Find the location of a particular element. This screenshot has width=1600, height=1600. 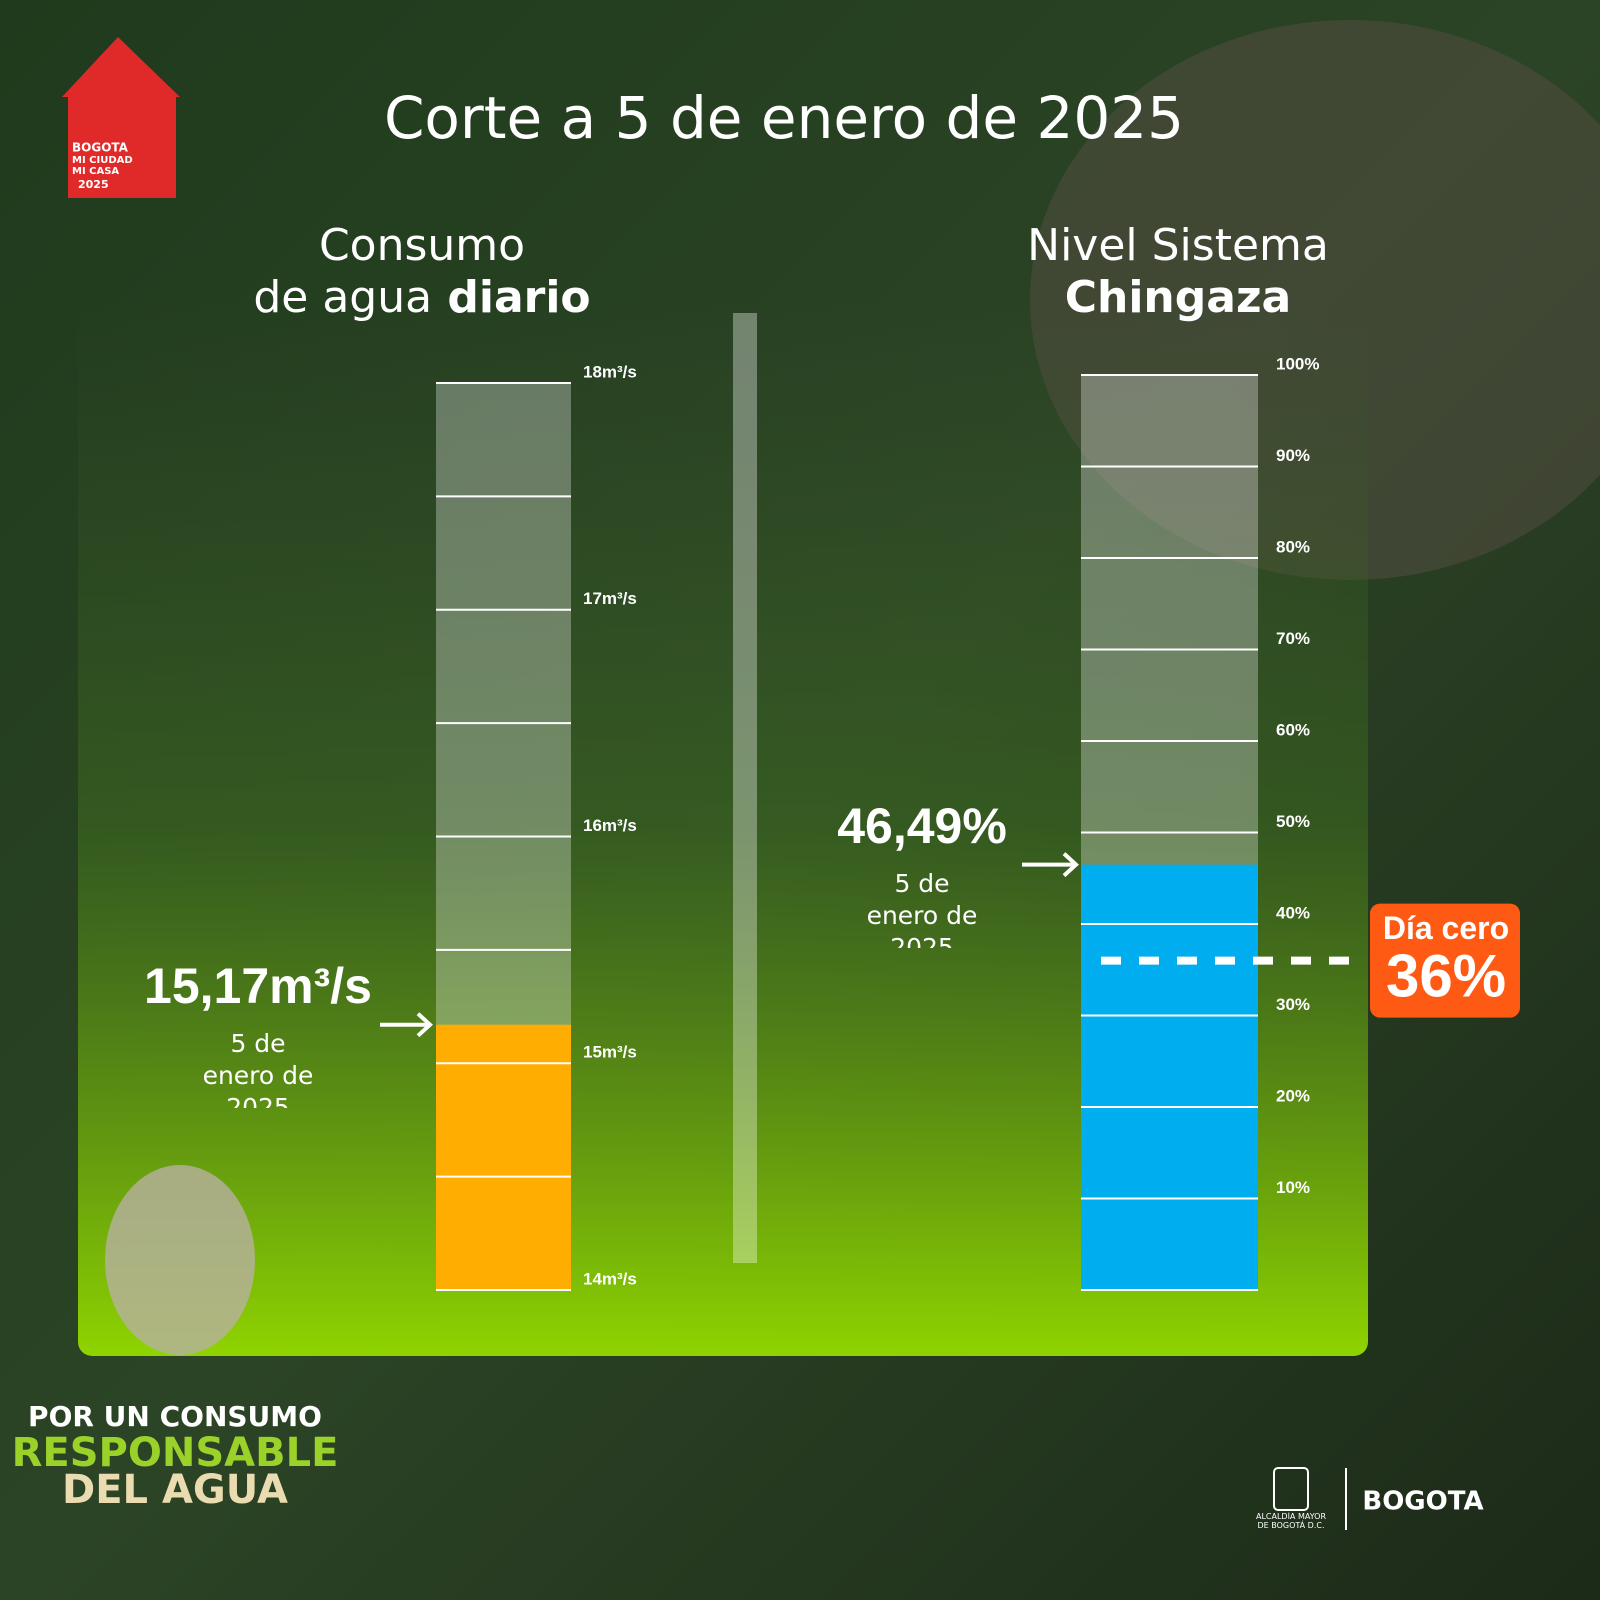

y-tick-label: 18m³/s is located at coordinates (610, 371).